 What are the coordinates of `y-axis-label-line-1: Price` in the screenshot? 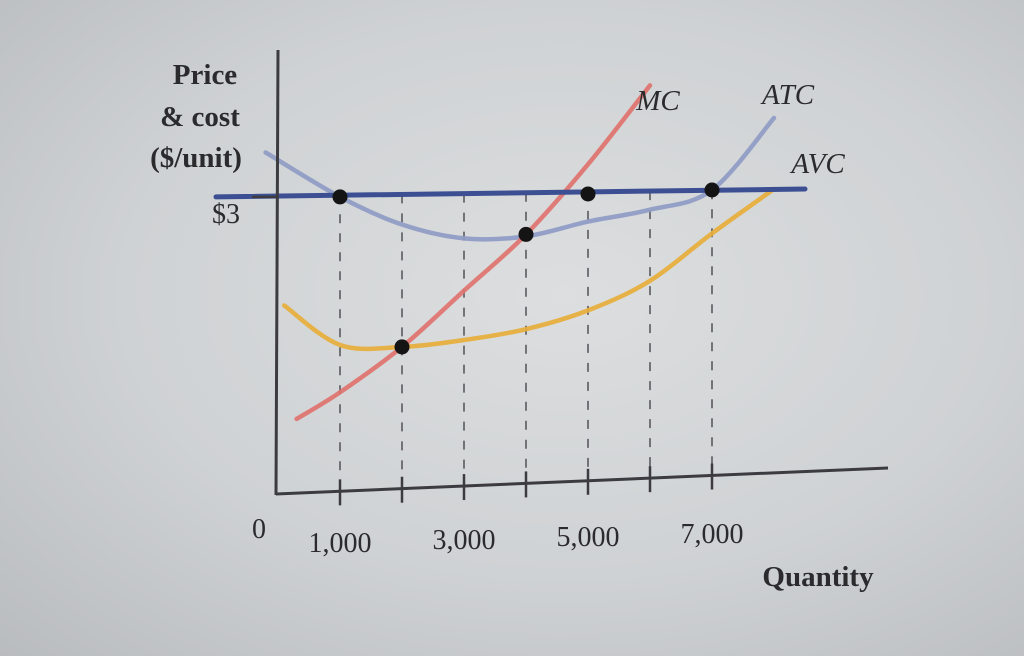 It's located at (205, 75).